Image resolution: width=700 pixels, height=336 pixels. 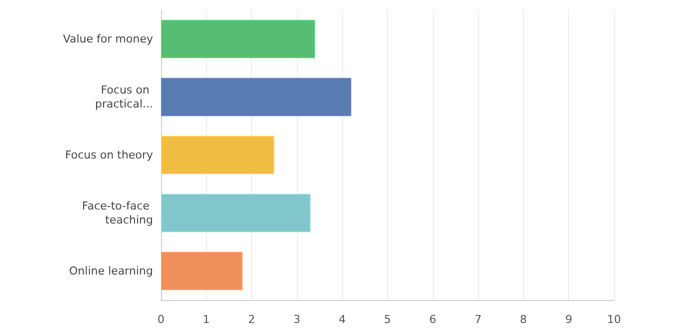 I want to click on x-tick-label: 0, so click(x=161, y=319).